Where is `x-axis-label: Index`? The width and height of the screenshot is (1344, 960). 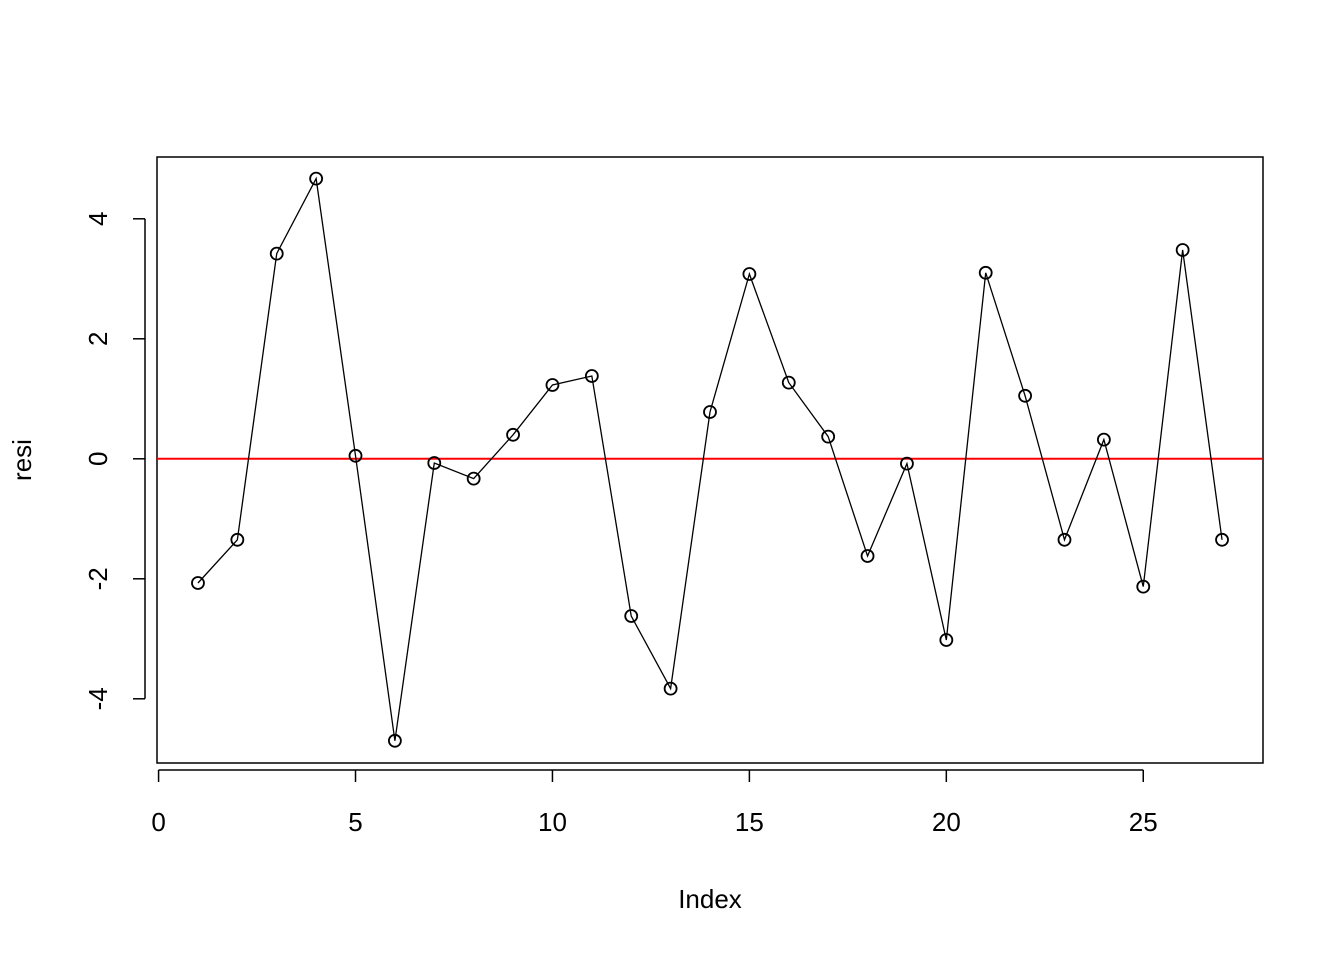
x-axis-label: Index is located at coordinates (710, 899).